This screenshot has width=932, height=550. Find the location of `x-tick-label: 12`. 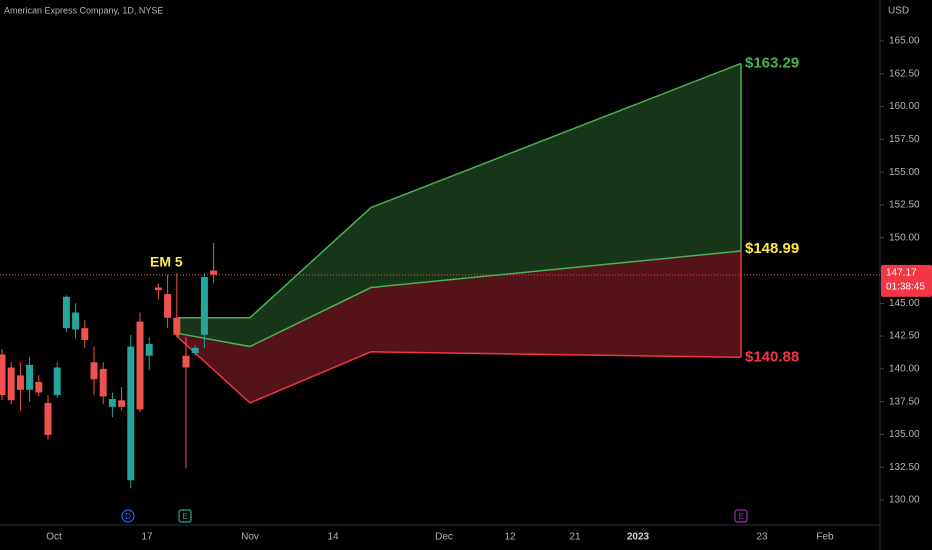

x-tick-label: 12 is located at coordinates (510, 537).